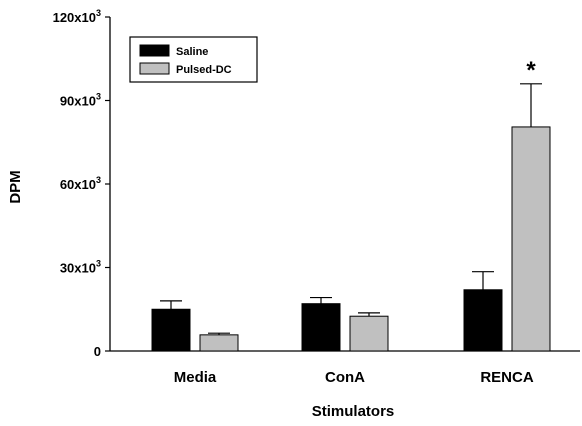 This screenshot has height=426, width=582. I want to click on bar-pulsed-dc-cona, so click(369, 333).